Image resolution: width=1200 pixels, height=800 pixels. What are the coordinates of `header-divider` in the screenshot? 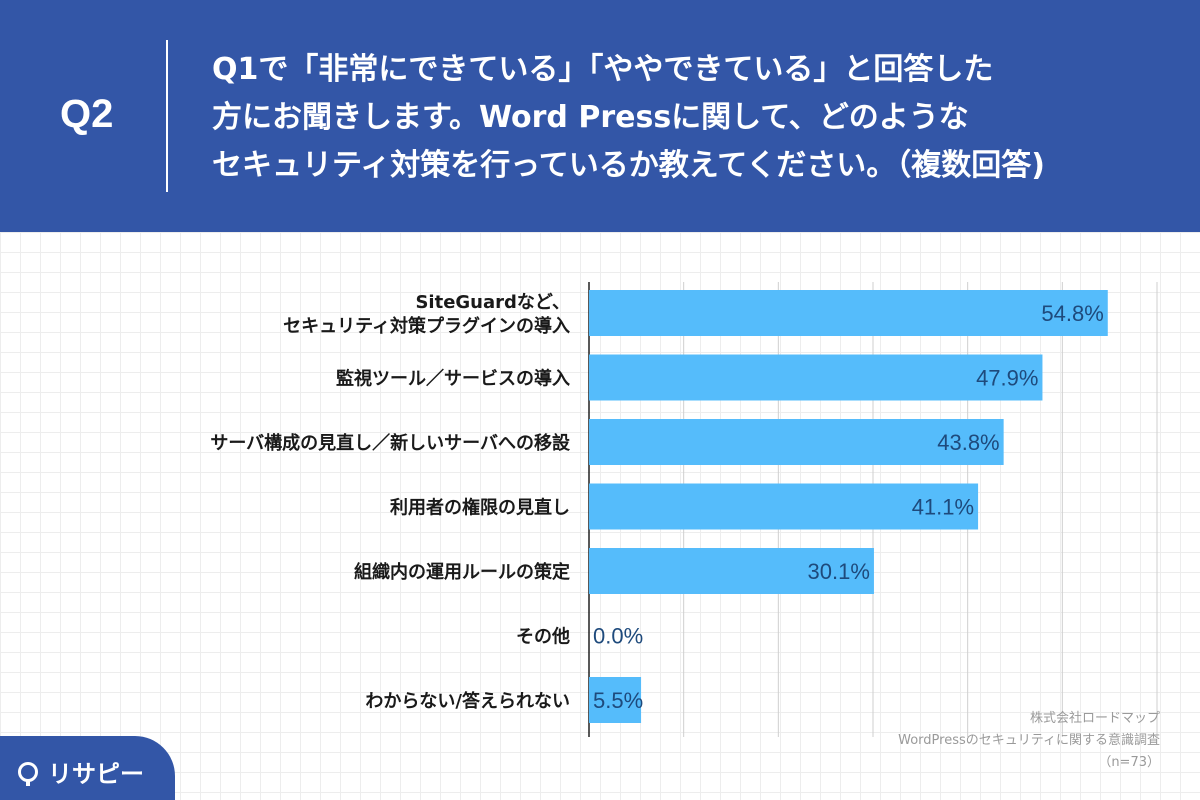 It's located at (167, 116).